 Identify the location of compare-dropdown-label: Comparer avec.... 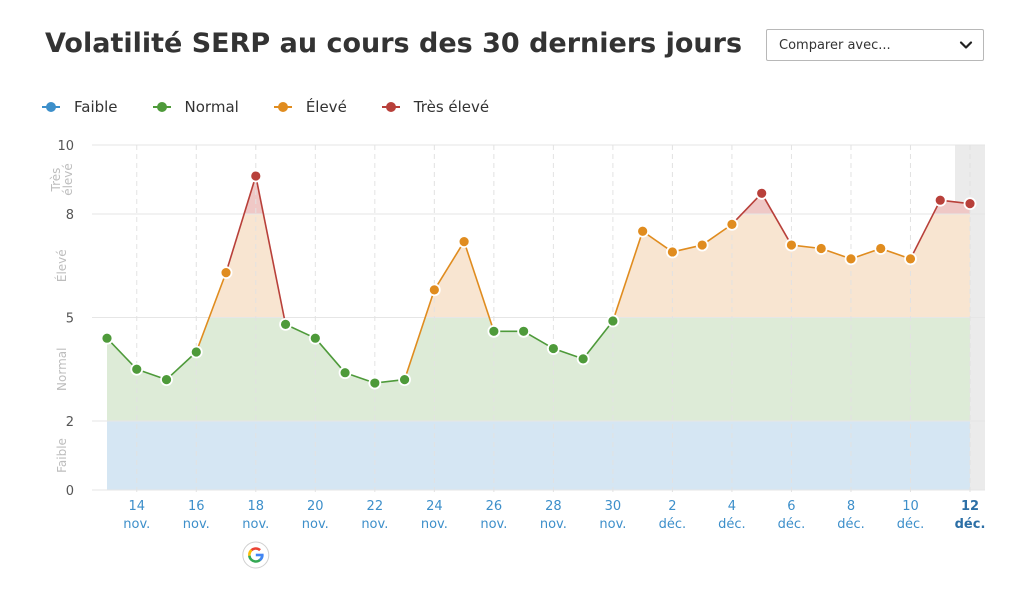
(835, 45).